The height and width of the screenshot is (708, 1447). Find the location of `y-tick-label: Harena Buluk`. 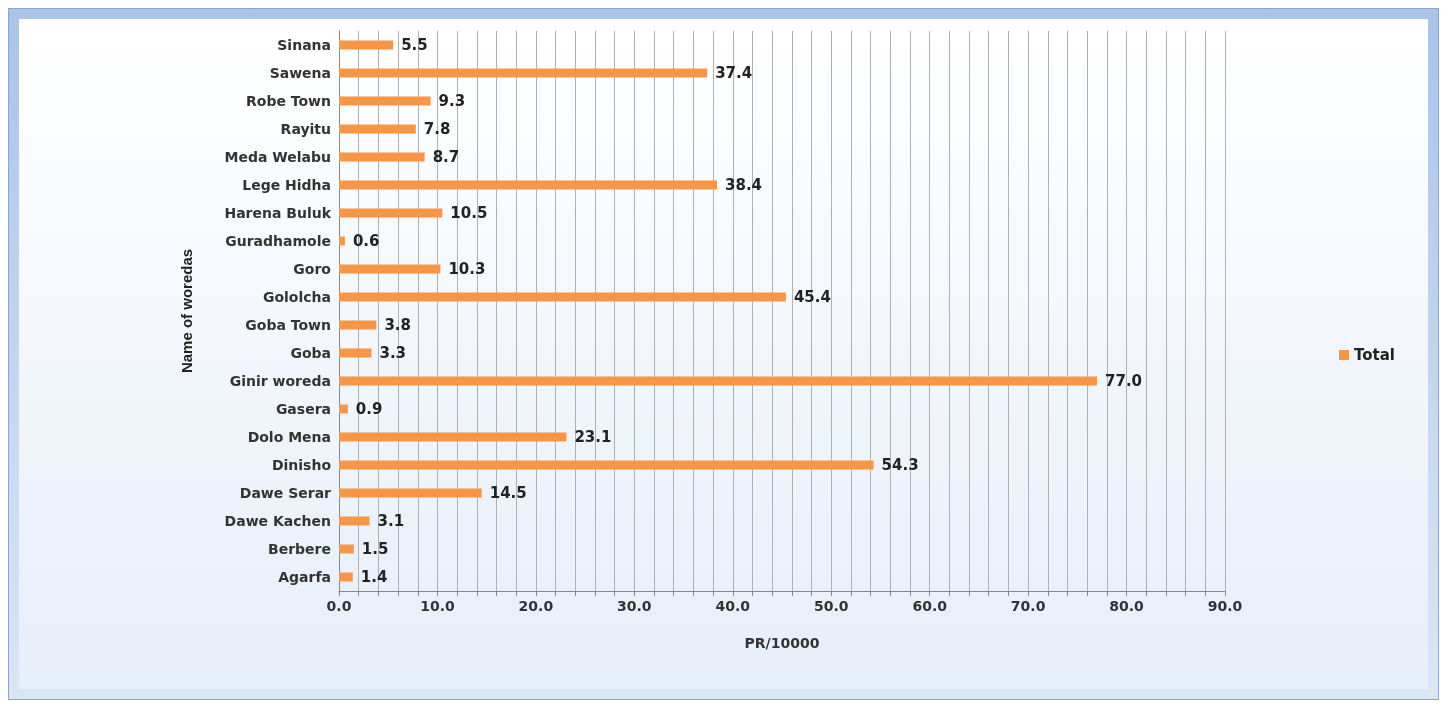

y-tick-label: Harena Buluk is located at coordinates (278, 213).